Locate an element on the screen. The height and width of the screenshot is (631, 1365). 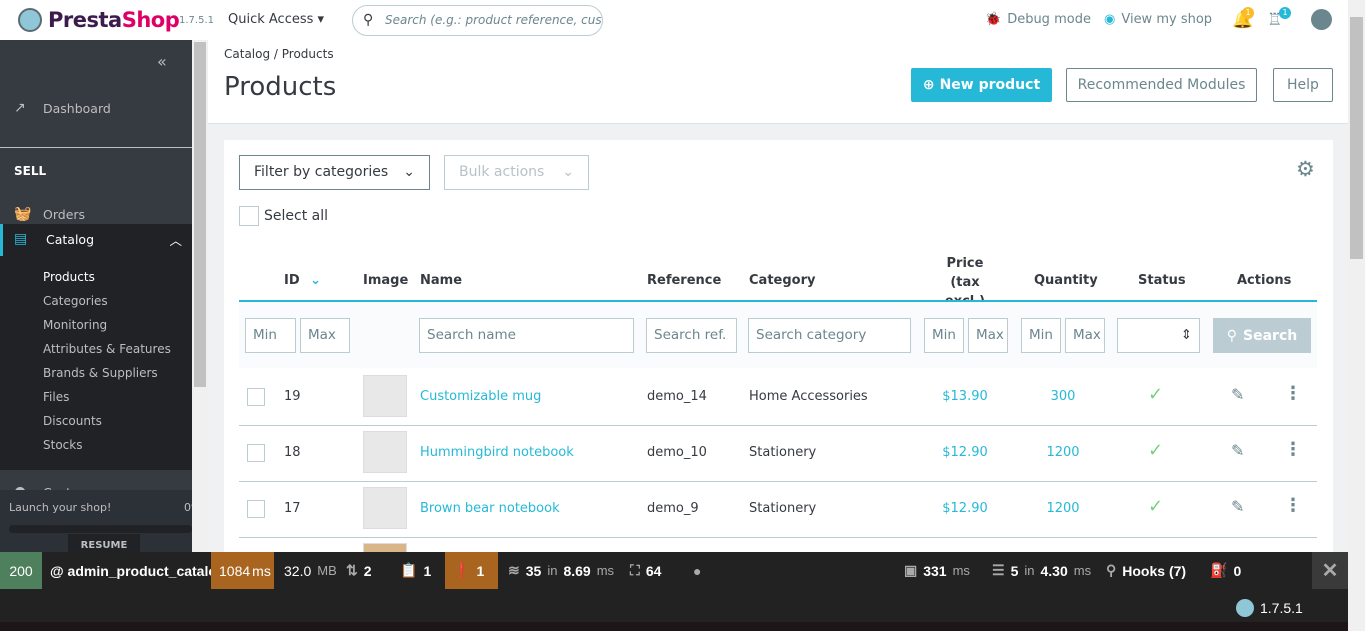
debug-route: @ admin_product_catalog is located at coordinates (138, 570).